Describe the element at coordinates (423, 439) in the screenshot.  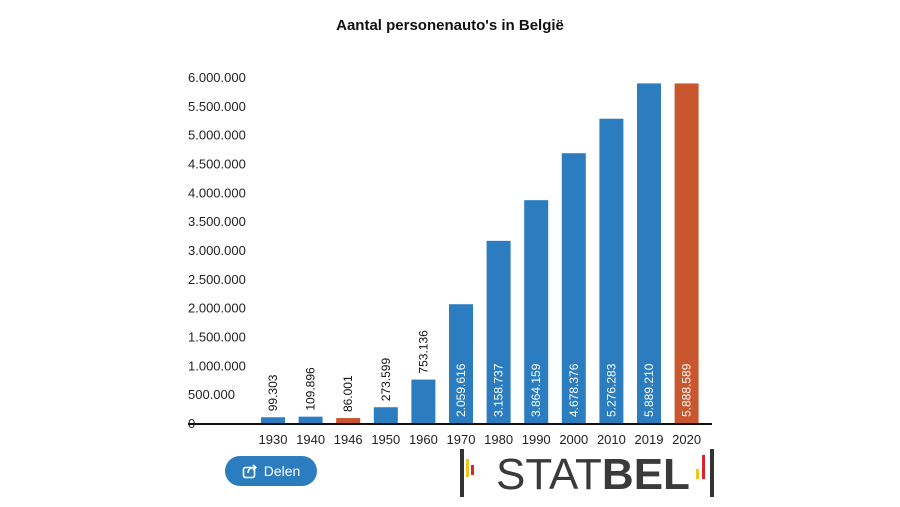
I see `x-tick-label: 1960` at that location.